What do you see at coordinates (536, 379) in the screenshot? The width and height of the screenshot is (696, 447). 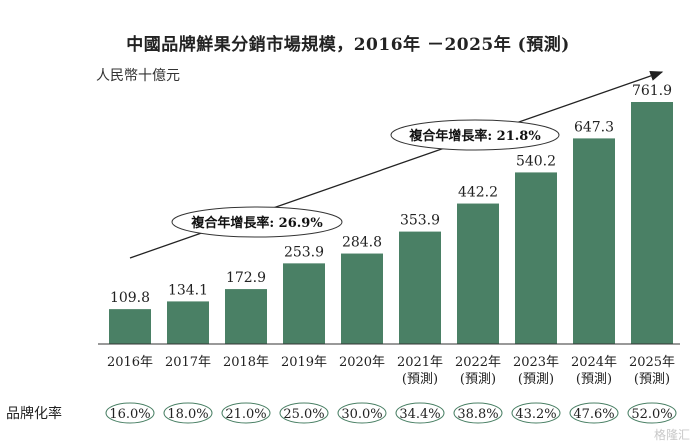 I see `x-tick-label-7-1: (預測)` at bounding box center [536, 379].